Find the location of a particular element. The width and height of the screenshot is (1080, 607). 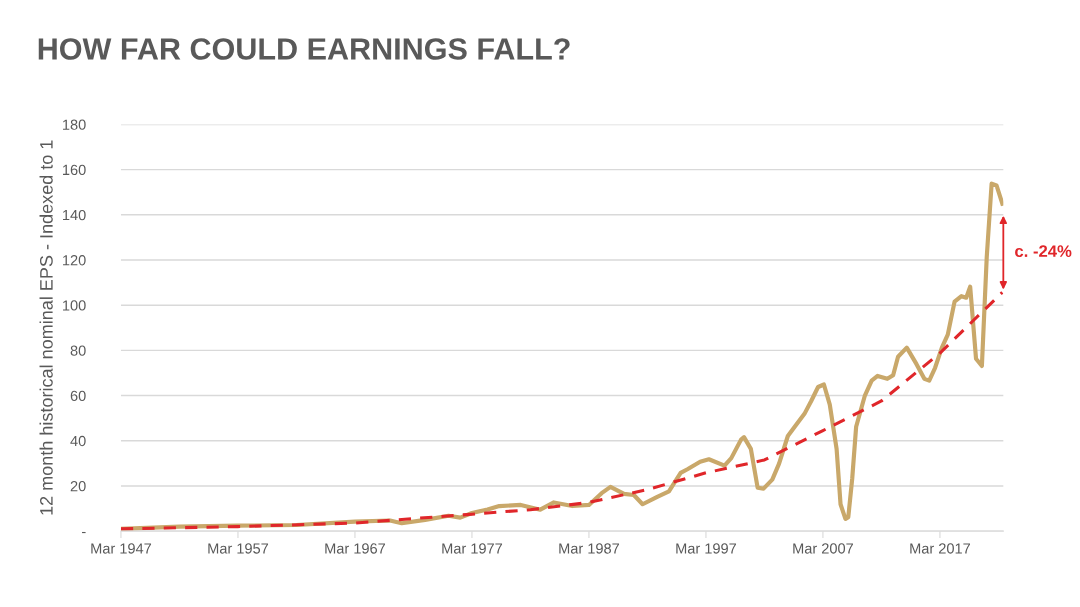

y-tick-label: 160 is located at coordinates (74, 170).